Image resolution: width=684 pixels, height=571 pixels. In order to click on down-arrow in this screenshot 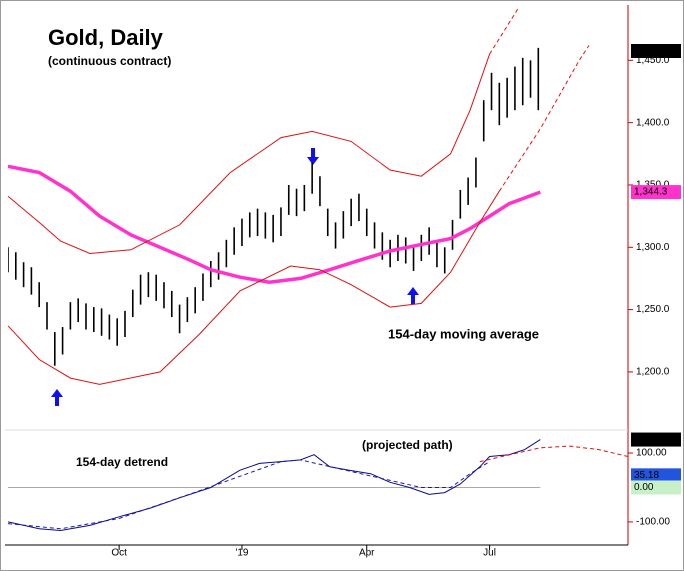, I will do `click(313, 156)`.